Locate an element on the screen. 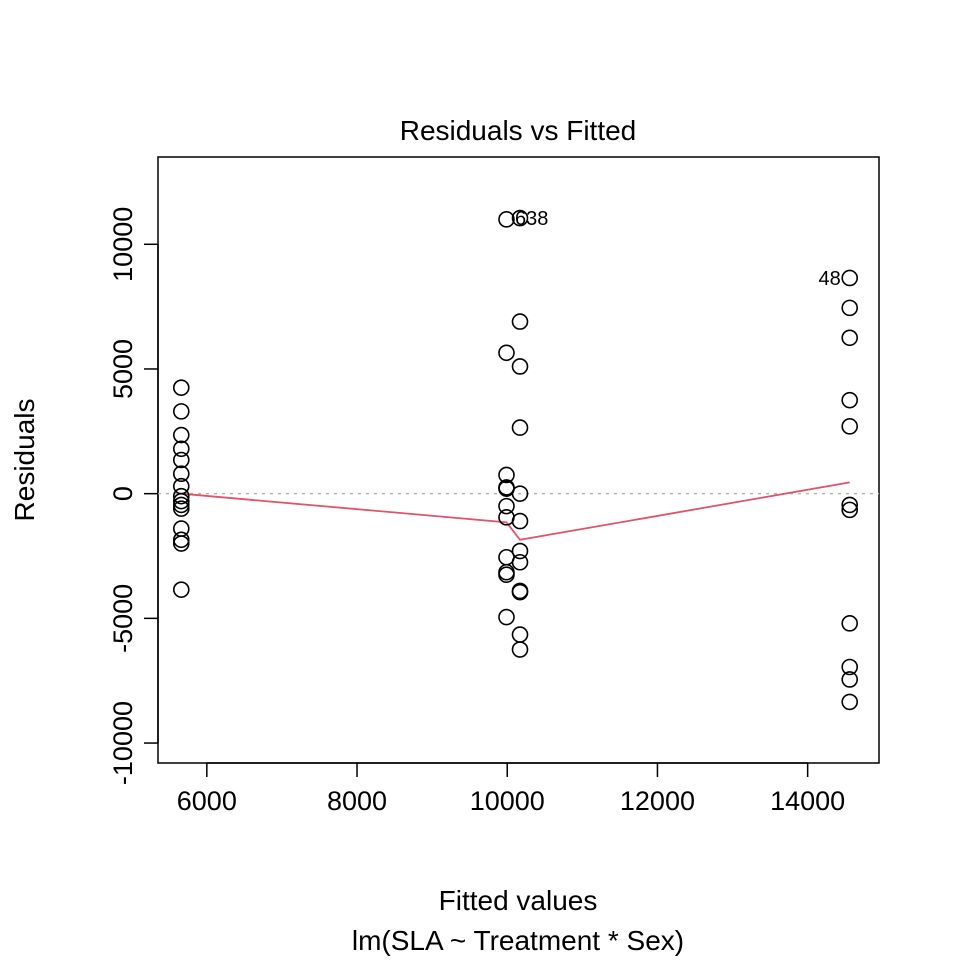  x-tick-label: 8000 is located at coordinates (357, 801).